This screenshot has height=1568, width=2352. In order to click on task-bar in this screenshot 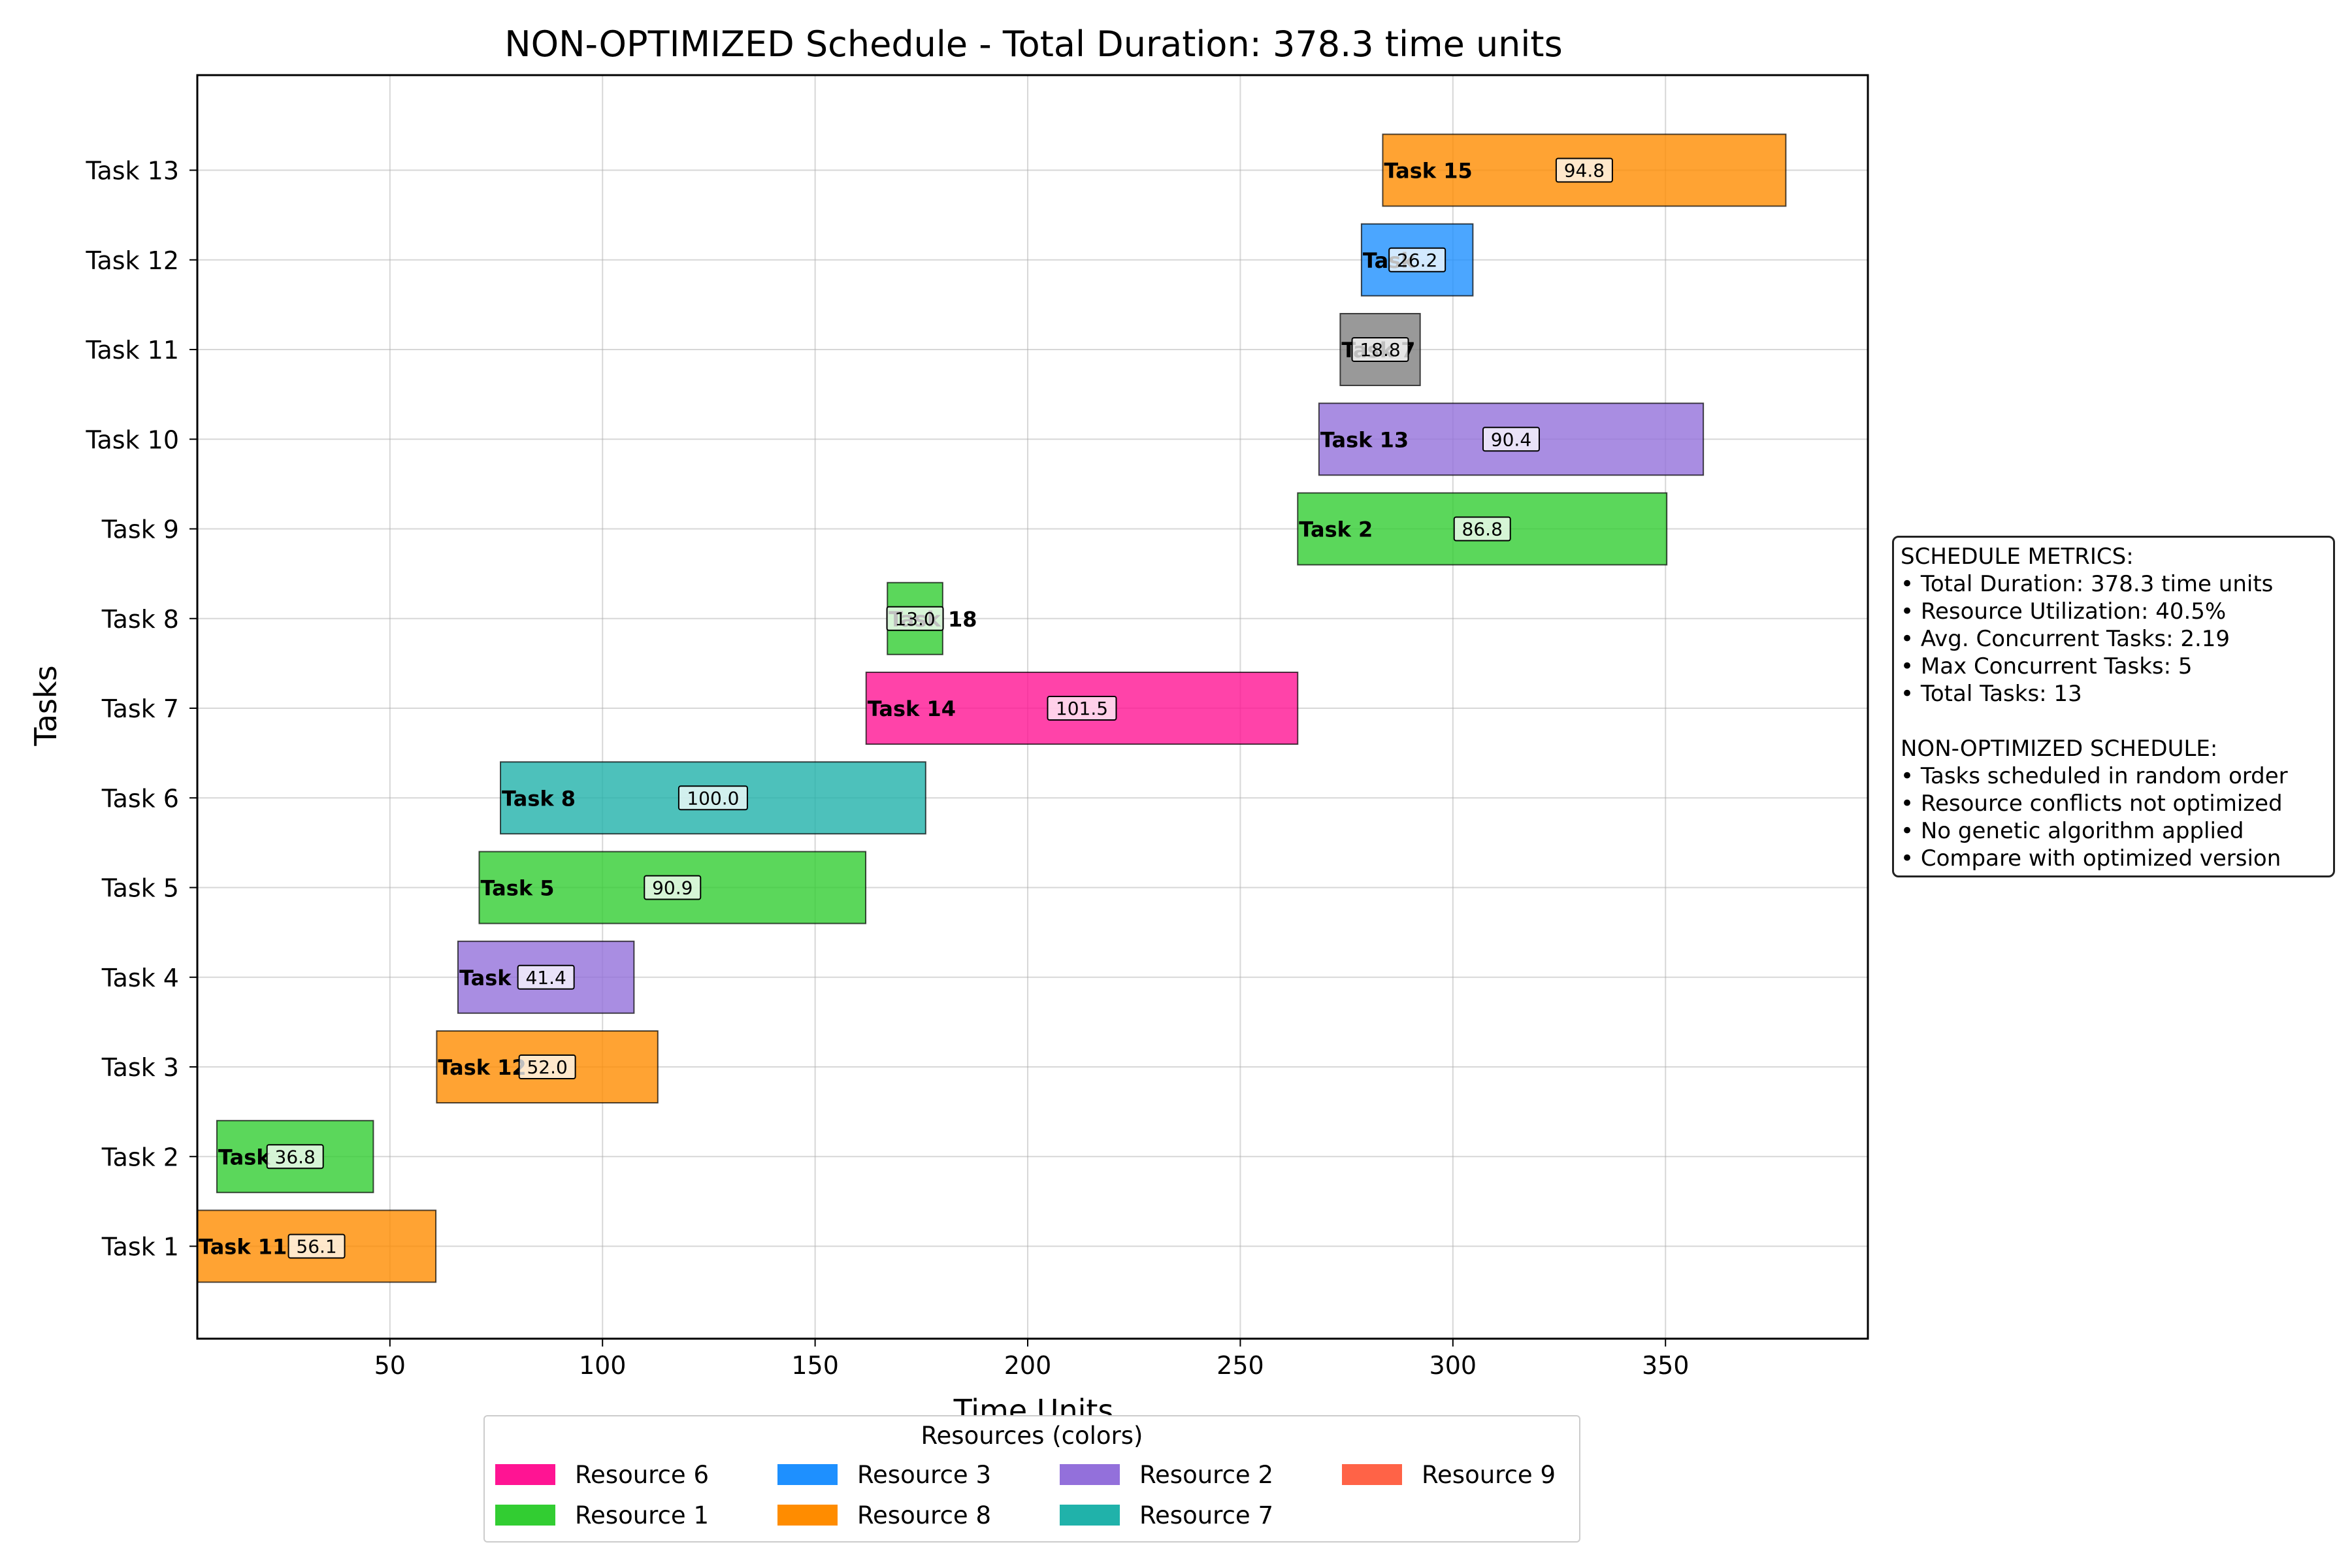, I will do `click(1482, 529)`.